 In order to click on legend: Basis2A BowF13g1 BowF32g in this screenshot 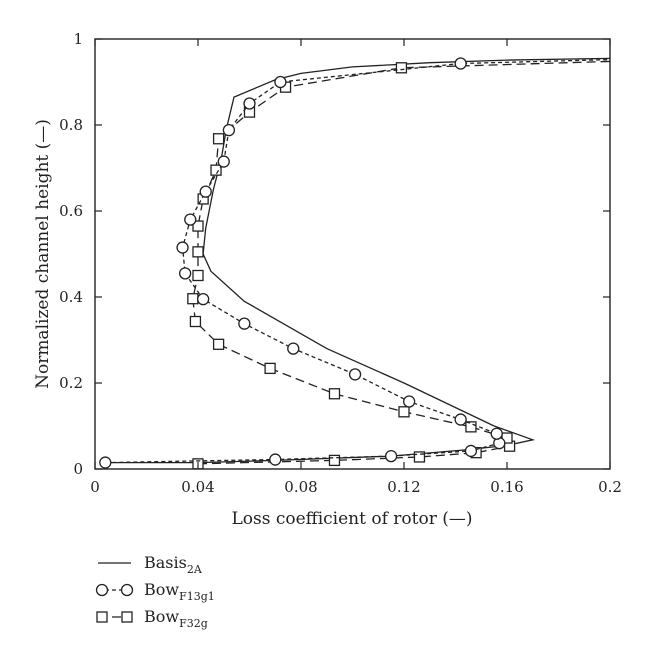, I will do `click(155, 591)`.